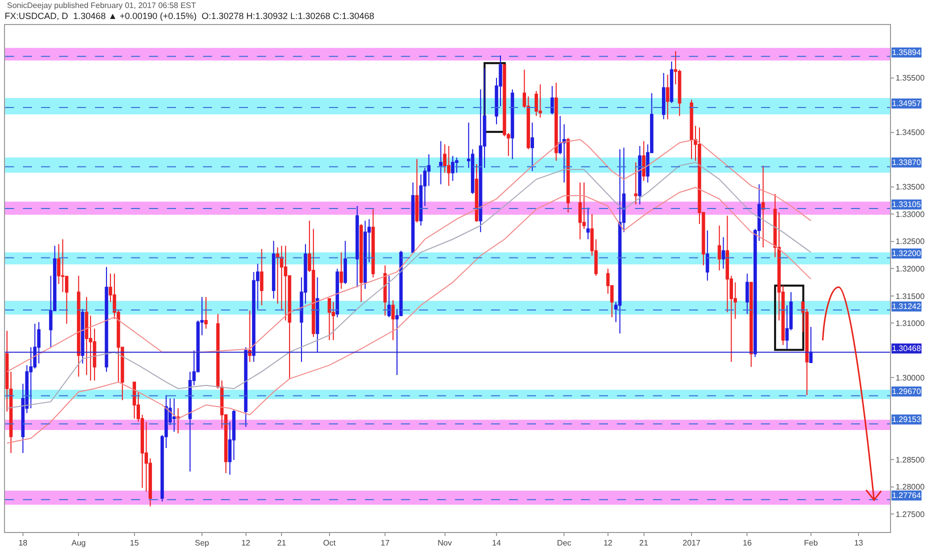  Describe the element at coordinates (911, 133) in the screenshot. I see `y-tick-label: 1.34500` at that location.